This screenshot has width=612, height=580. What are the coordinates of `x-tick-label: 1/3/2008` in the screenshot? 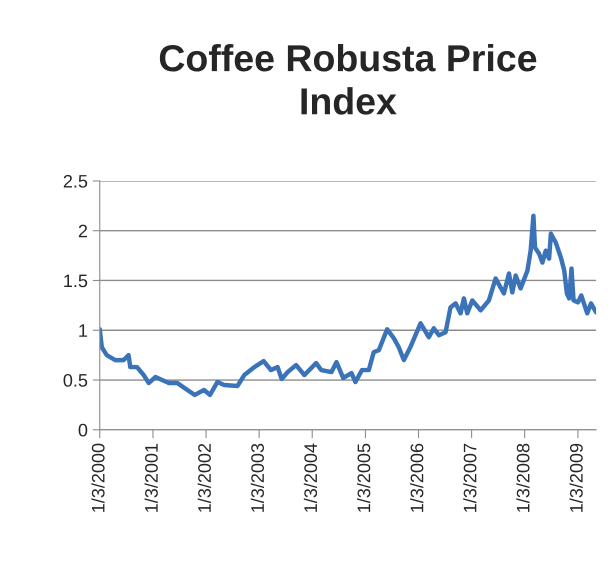 It's located at (523, 478).